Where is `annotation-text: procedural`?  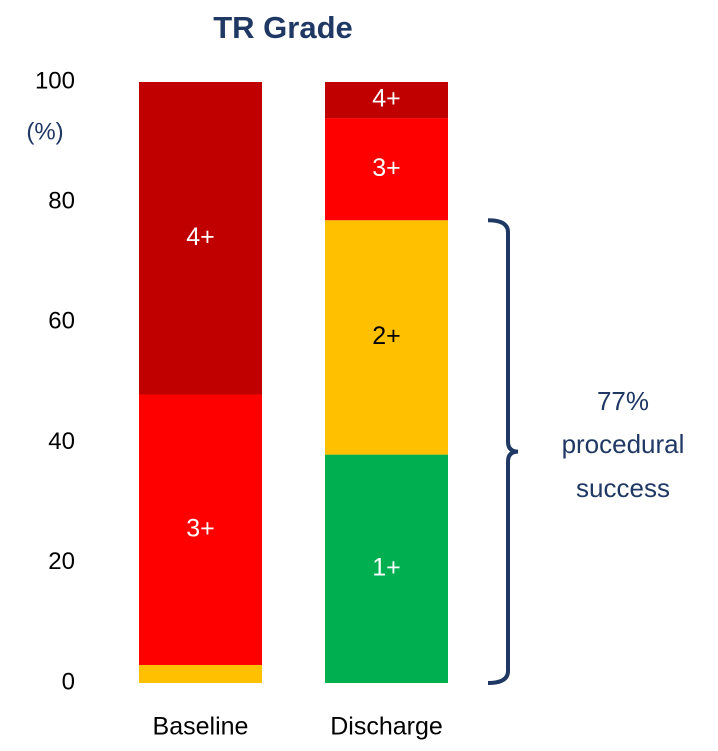 annotation-text: procedural is located at coordinates (623, 444).